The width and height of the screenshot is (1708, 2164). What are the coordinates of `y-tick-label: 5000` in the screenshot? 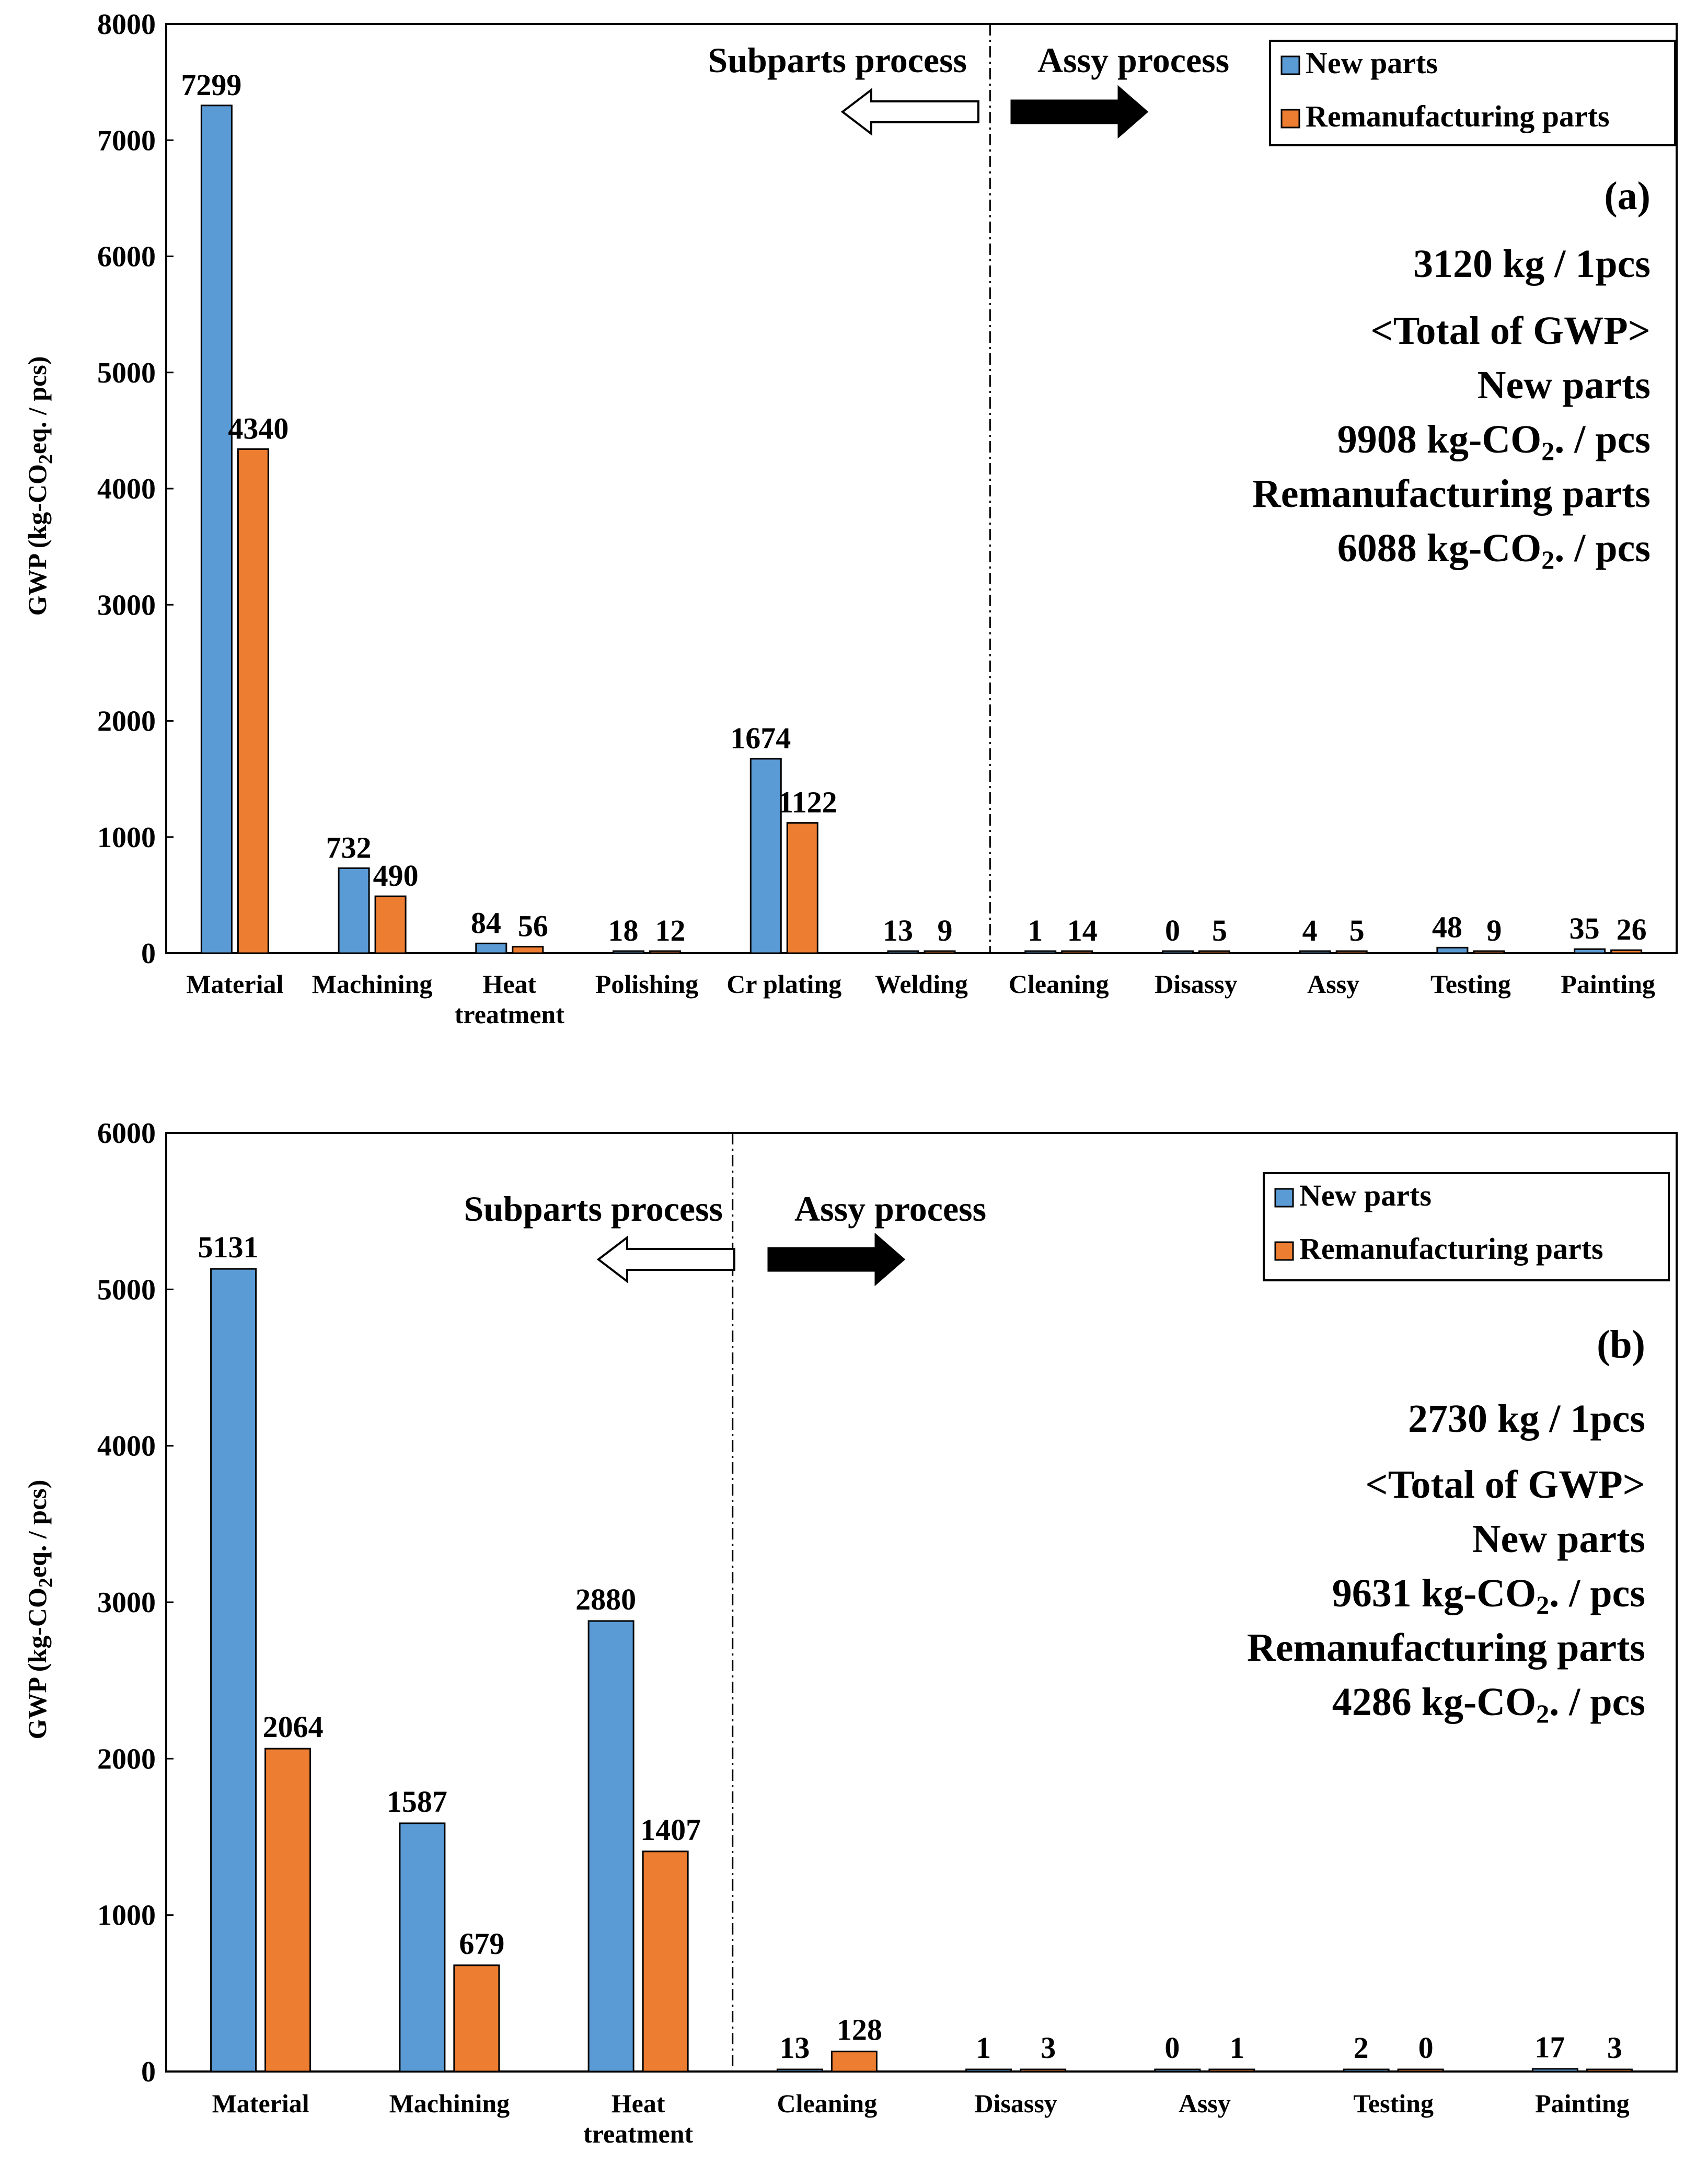 It's located at (126, 373).